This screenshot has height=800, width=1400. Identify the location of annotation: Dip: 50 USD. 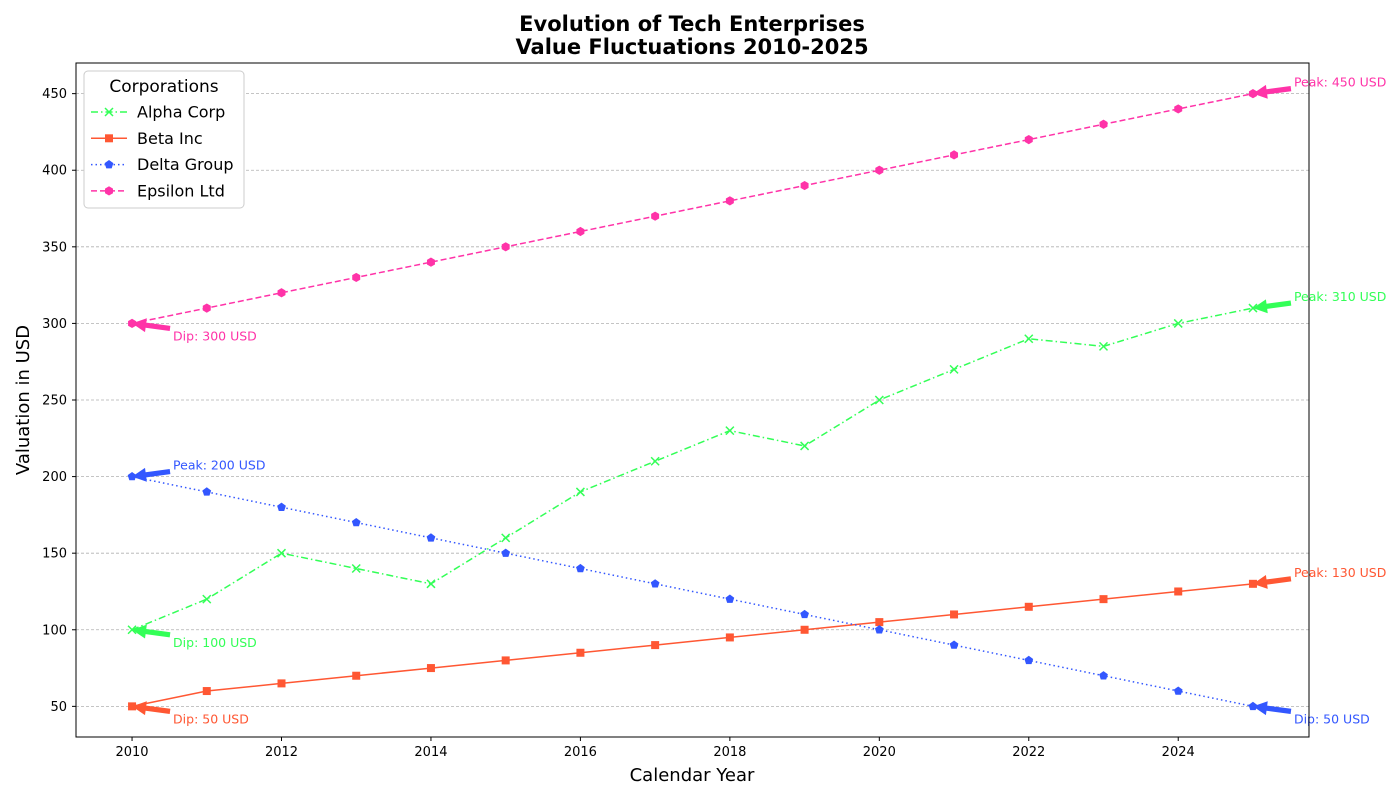
(1311, 713).